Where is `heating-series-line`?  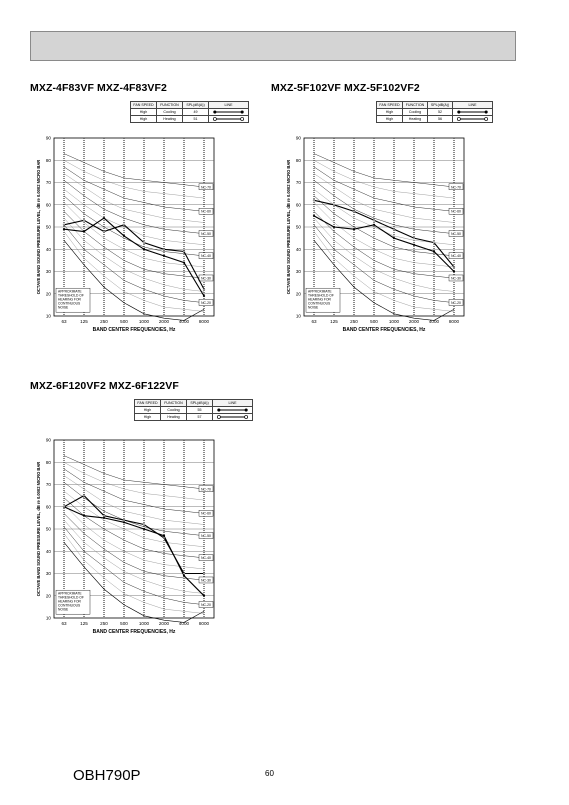
heating-series-line is located at coordinates (133, 534).